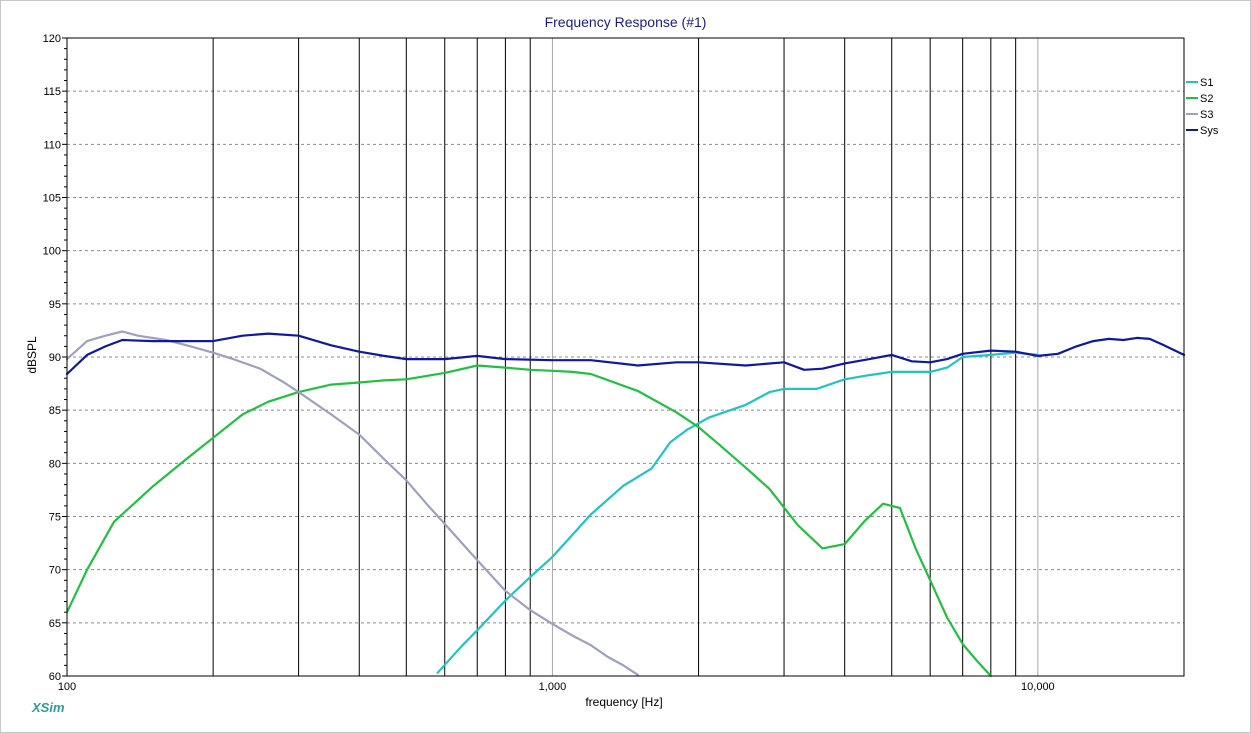  What do you see at coordinates (625, 22) in the screenshot?
I see `chart-title: Frequency Response (#1)` at bounding box center [625, 22].